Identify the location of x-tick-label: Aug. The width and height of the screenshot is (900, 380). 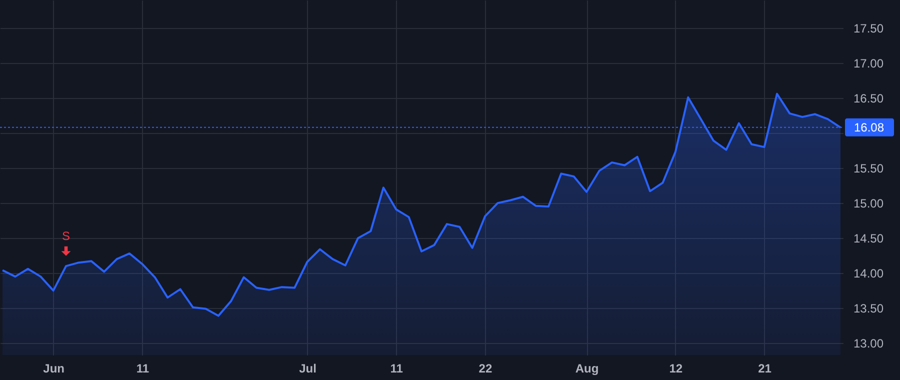
(587, 369).